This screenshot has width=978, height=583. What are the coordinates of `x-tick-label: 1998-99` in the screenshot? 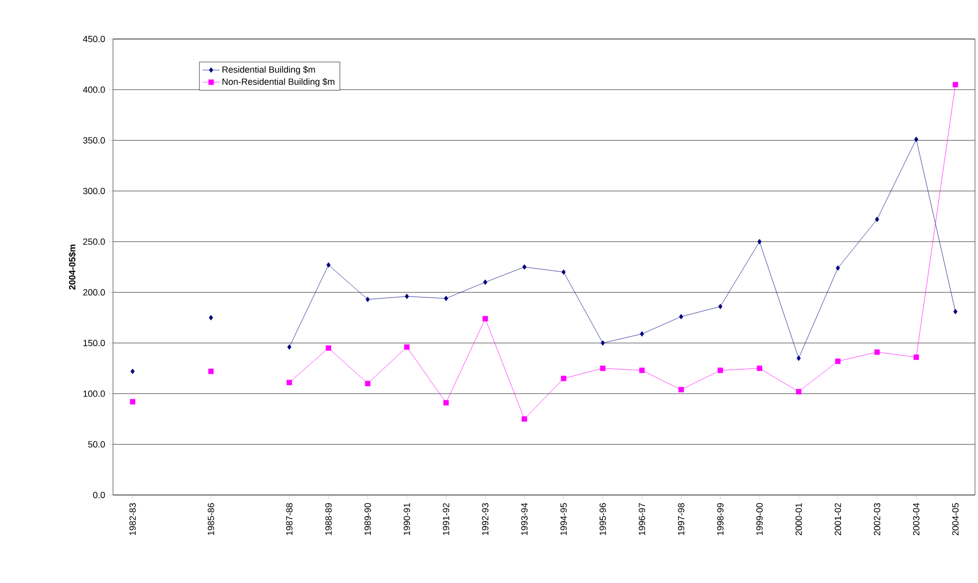 It's located at (720, 519).